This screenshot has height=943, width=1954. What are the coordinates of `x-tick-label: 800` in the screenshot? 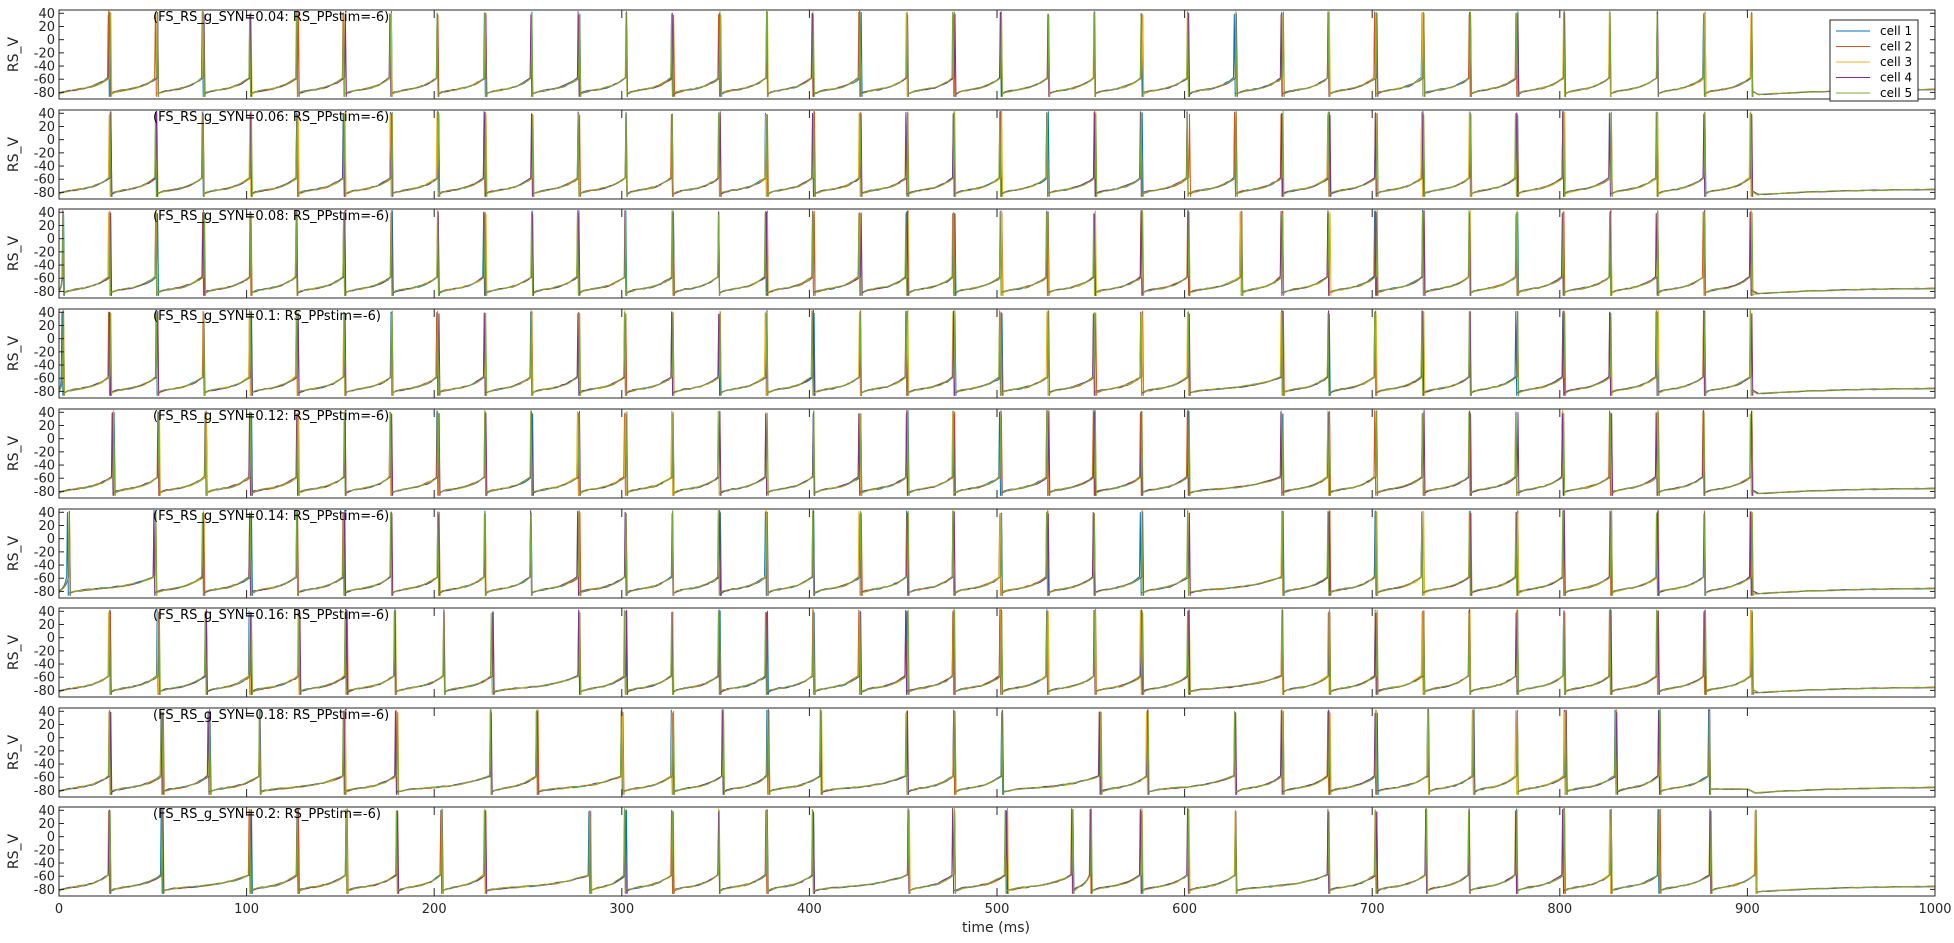 It's located at (1559, 909).